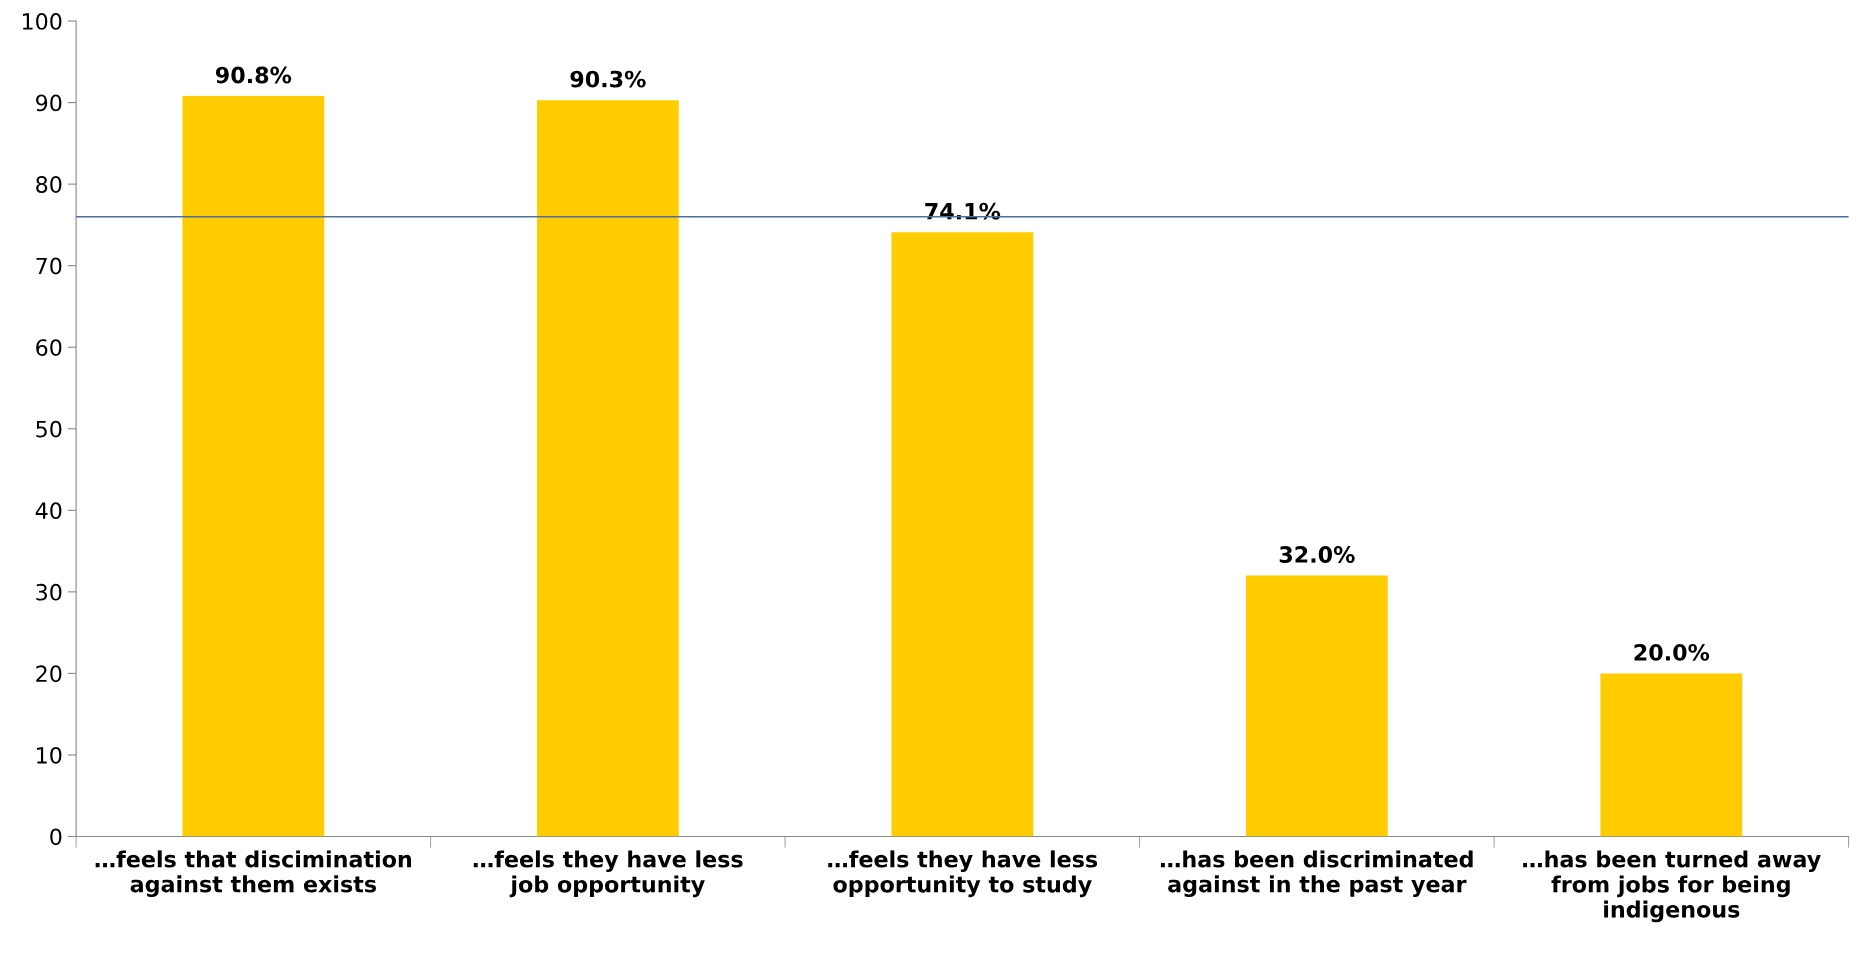  Describe the element at coordinates (608, 79) in the screenshot. I see `data-label: 90.3%` at that location.